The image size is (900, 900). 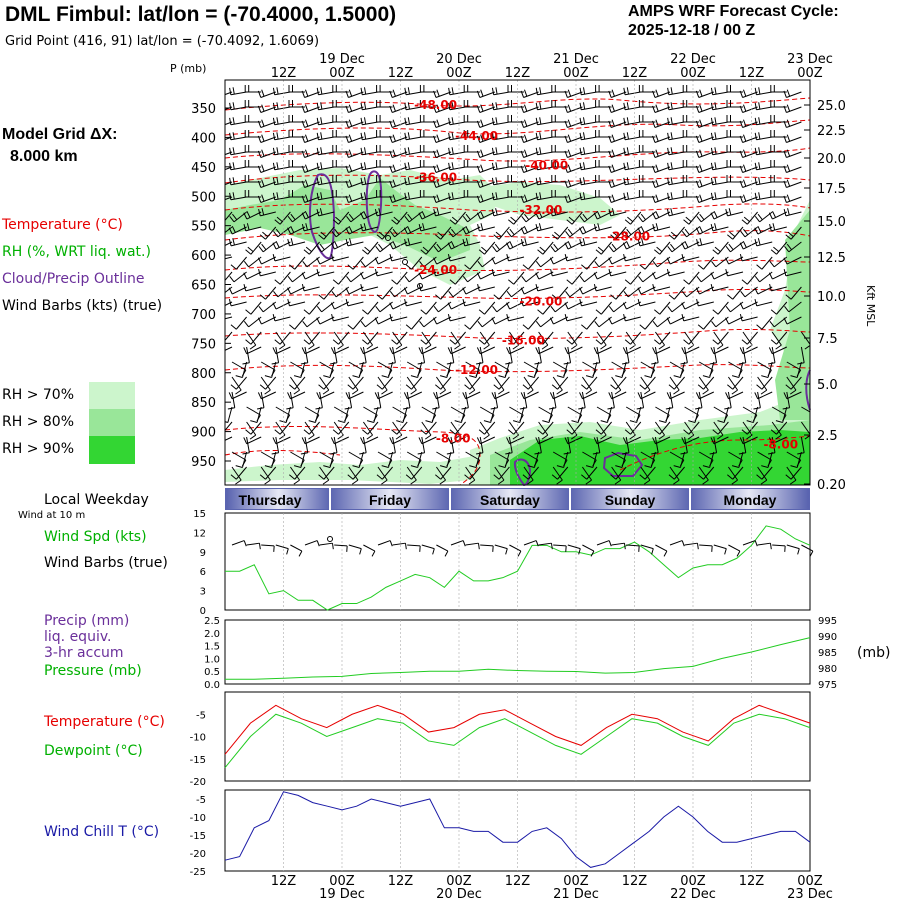 I want to click on wind-speed-tick: 12, so click(x=199, y=533).